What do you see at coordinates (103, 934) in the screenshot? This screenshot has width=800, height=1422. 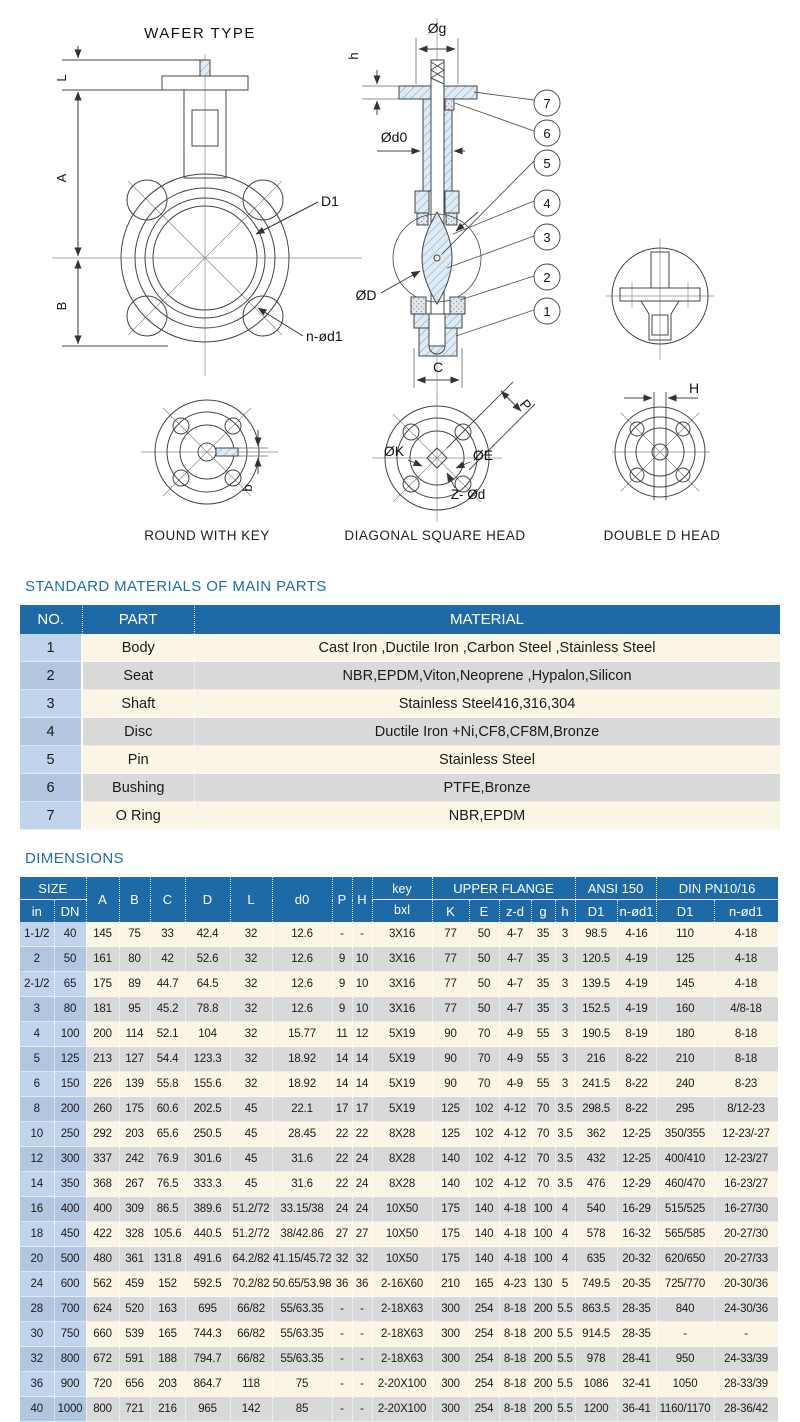 I see `dimension-cell: 145` at bounding box center [103, 934].